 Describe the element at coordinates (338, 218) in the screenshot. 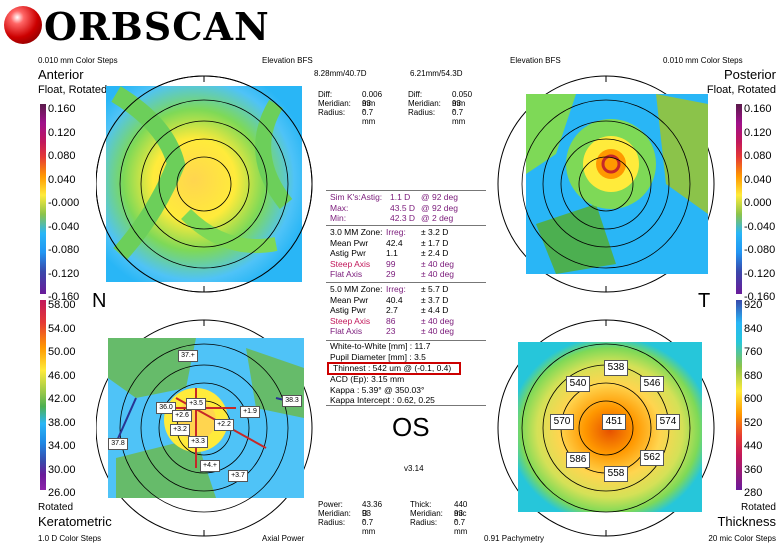

I see `min-label: Min:` at that location.